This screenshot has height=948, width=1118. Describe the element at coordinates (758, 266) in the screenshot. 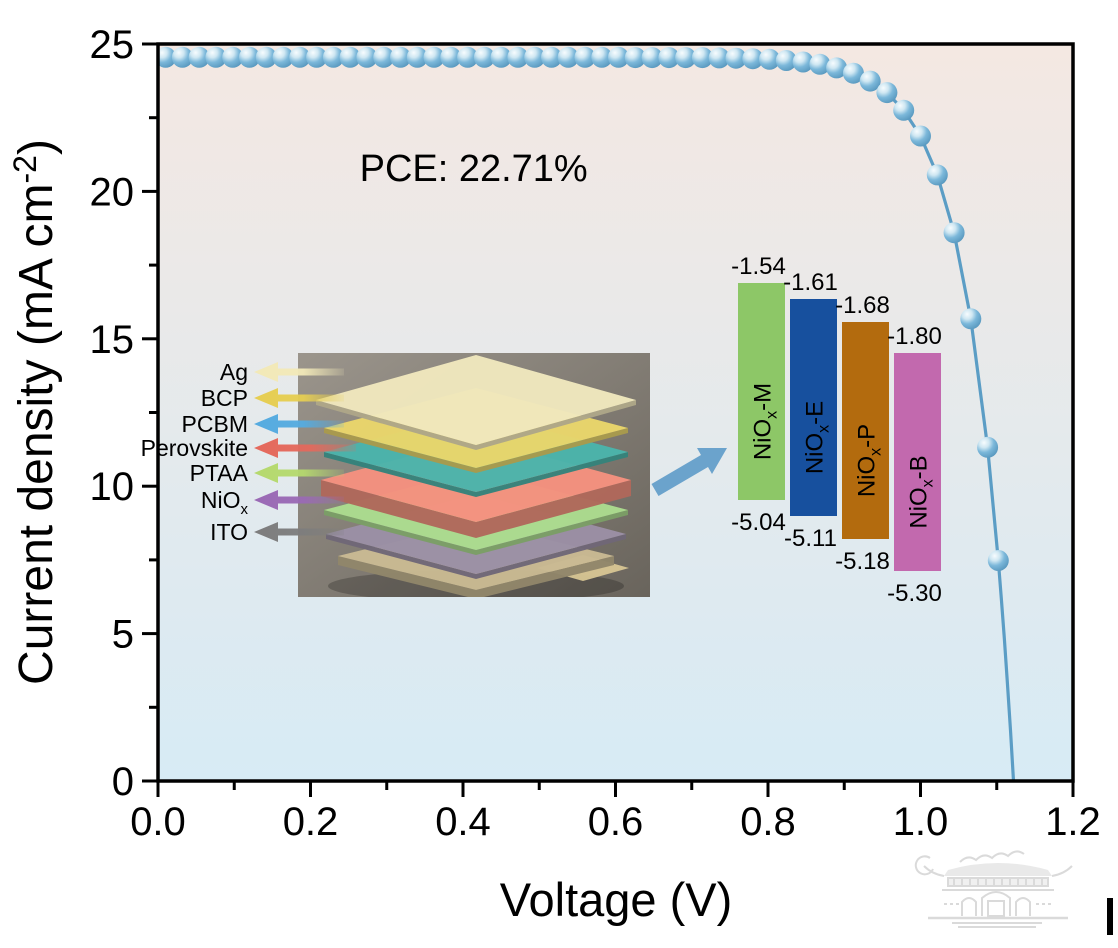

I see `energy-top-value: -1.54` at that location.